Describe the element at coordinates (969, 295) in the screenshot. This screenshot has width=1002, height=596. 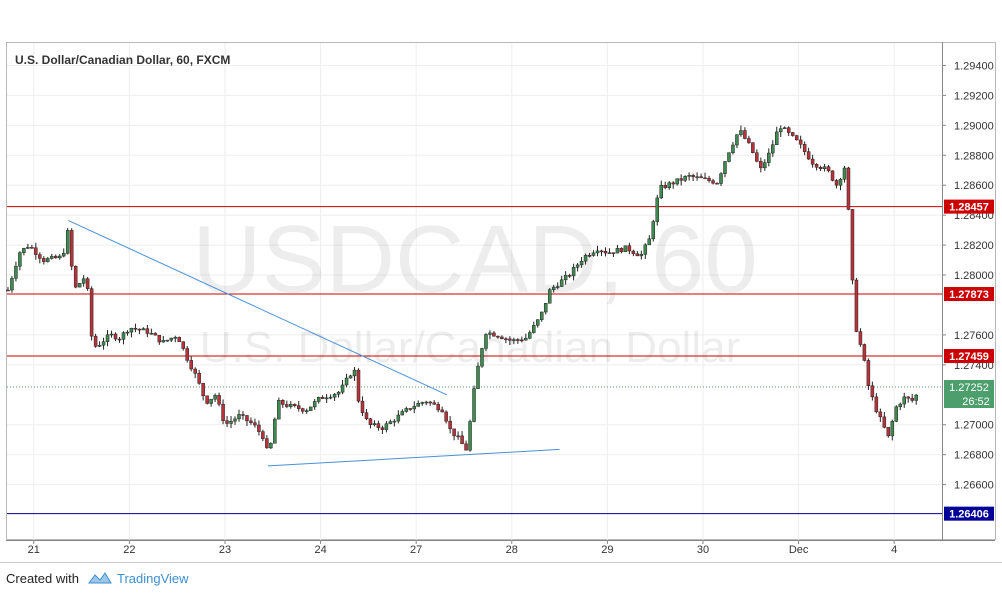
I see `price-label-text: 1.27873` at that location.